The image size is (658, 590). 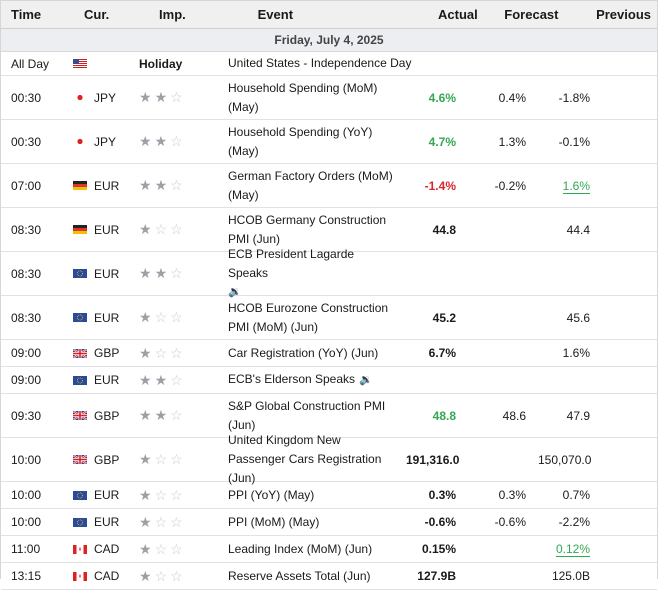 I want to click on event-name: Car Registration (YoY) (Jun), so click(x=311, y=353).